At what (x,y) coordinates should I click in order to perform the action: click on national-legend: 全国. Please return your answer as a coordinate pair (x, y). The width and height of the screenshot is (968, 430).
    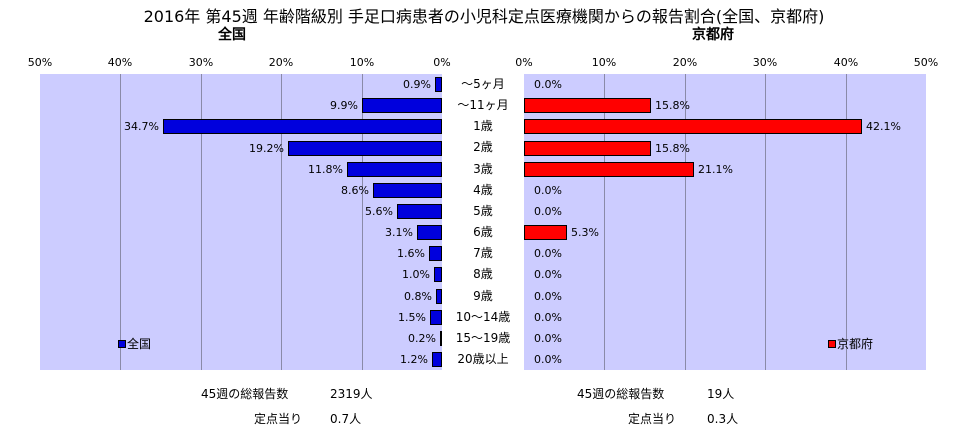
    Looking at the image, I should click on (134, 343).